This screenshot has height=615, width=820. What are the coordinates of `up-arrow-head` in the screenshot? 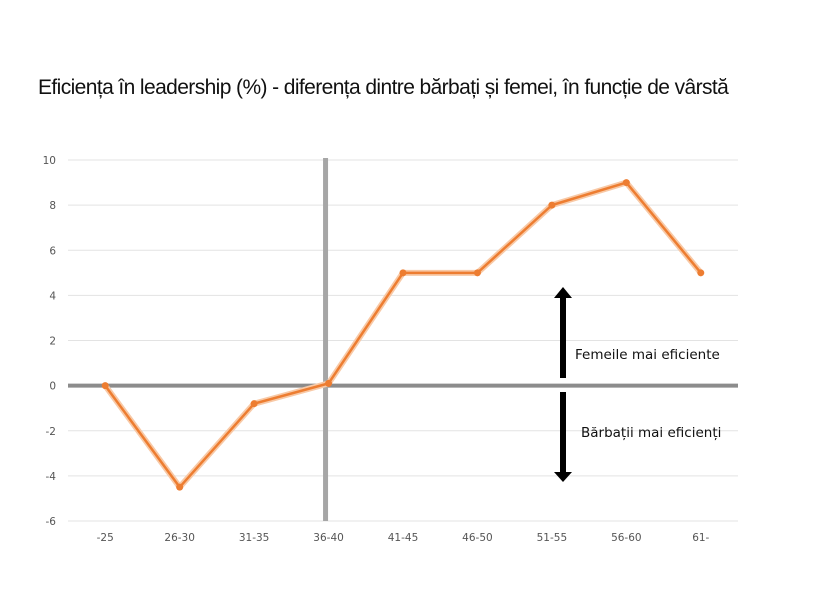 It's located at (563, 292).